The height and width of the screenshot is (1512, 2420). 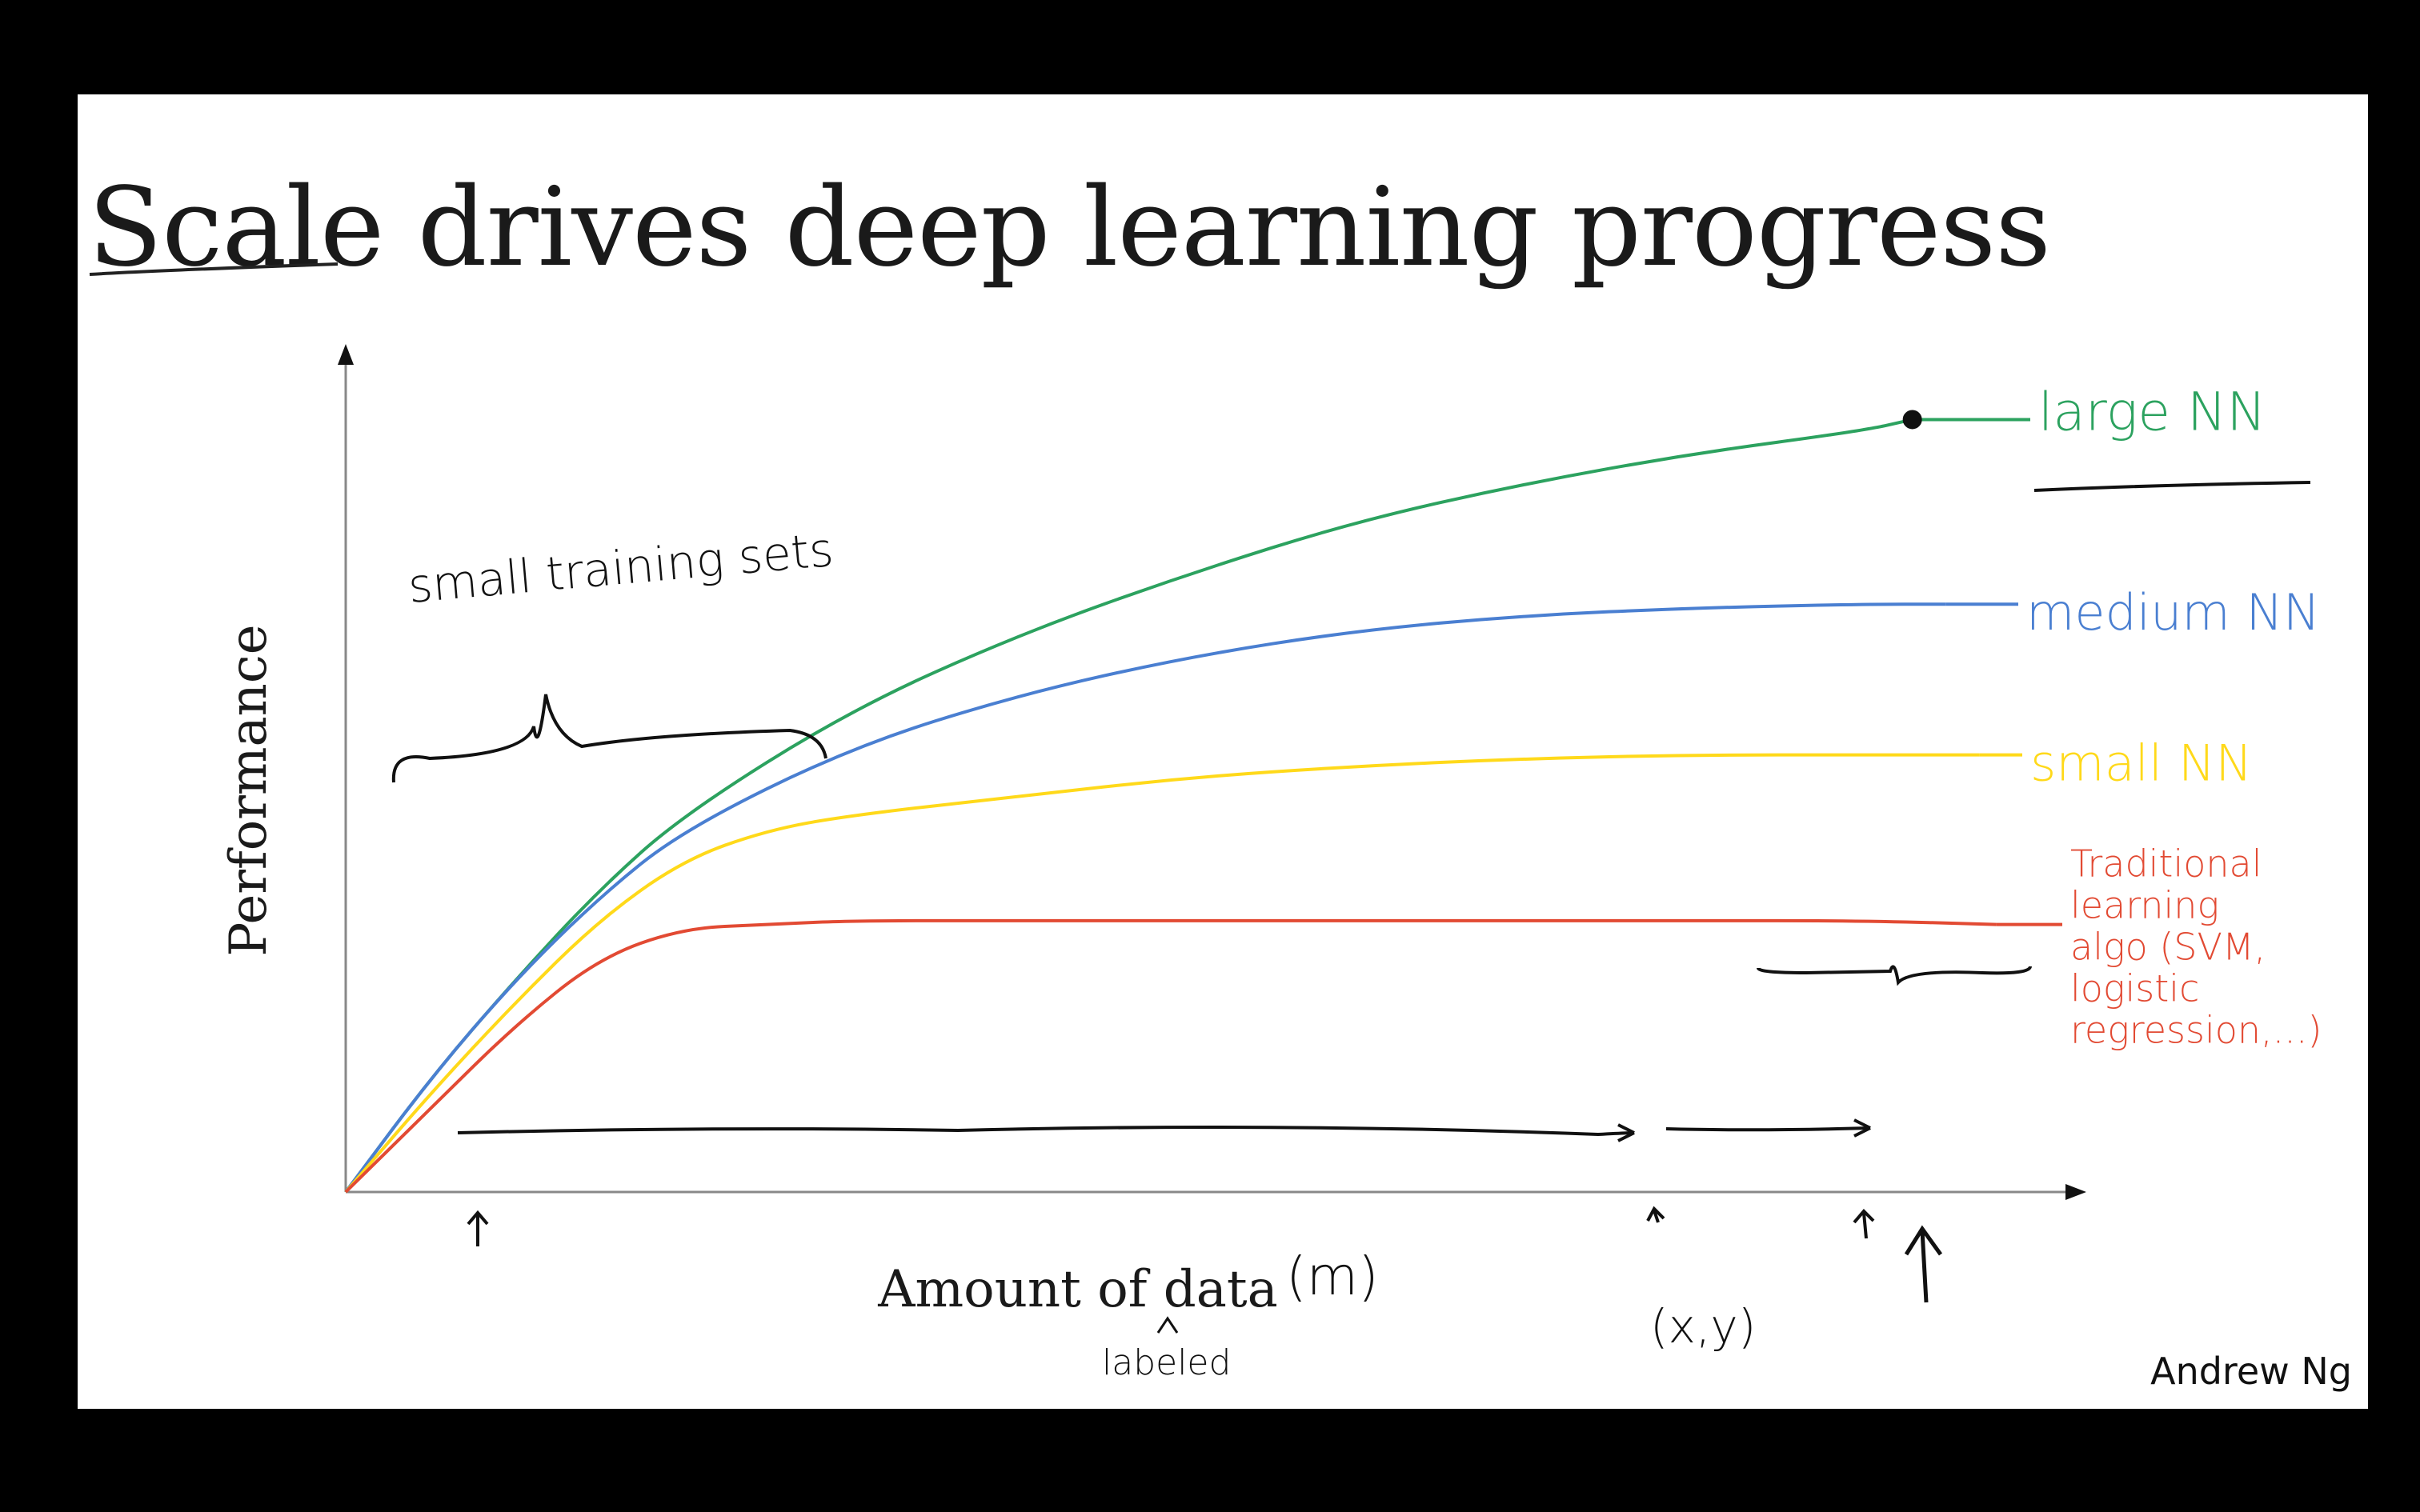 What do you see at coordinates (1332, 1276) in the screenshot?
I see `m-note: (m)` at bounding box center [1332, 1276].